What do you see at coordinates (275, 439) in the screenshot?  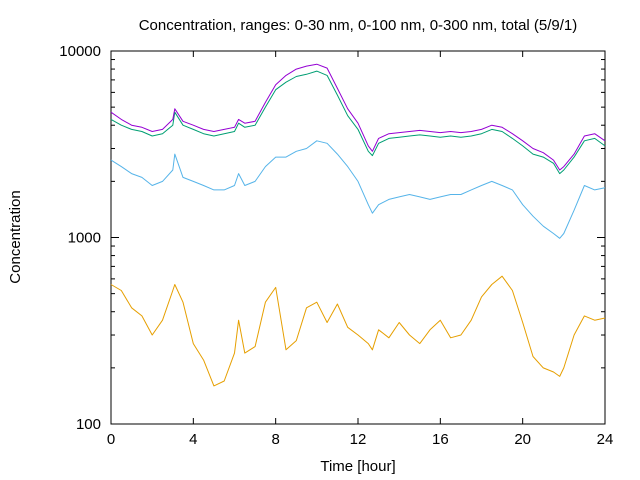 I see `x-tick-label: 8` at bounding box center [275, 439].